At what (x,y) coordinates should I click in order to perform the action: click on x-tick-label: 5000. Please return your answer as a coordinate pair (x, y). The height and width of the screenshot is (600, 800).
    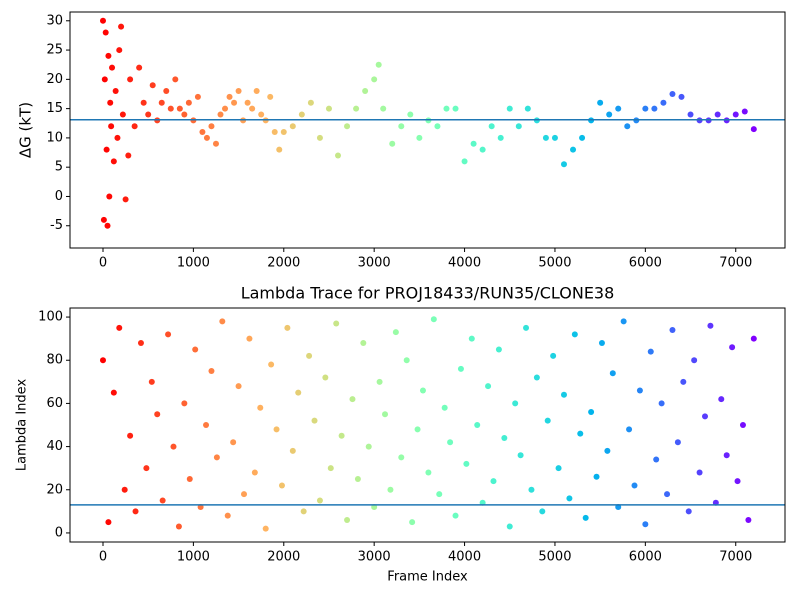
    Looking at the image, I should click on (554, 557).